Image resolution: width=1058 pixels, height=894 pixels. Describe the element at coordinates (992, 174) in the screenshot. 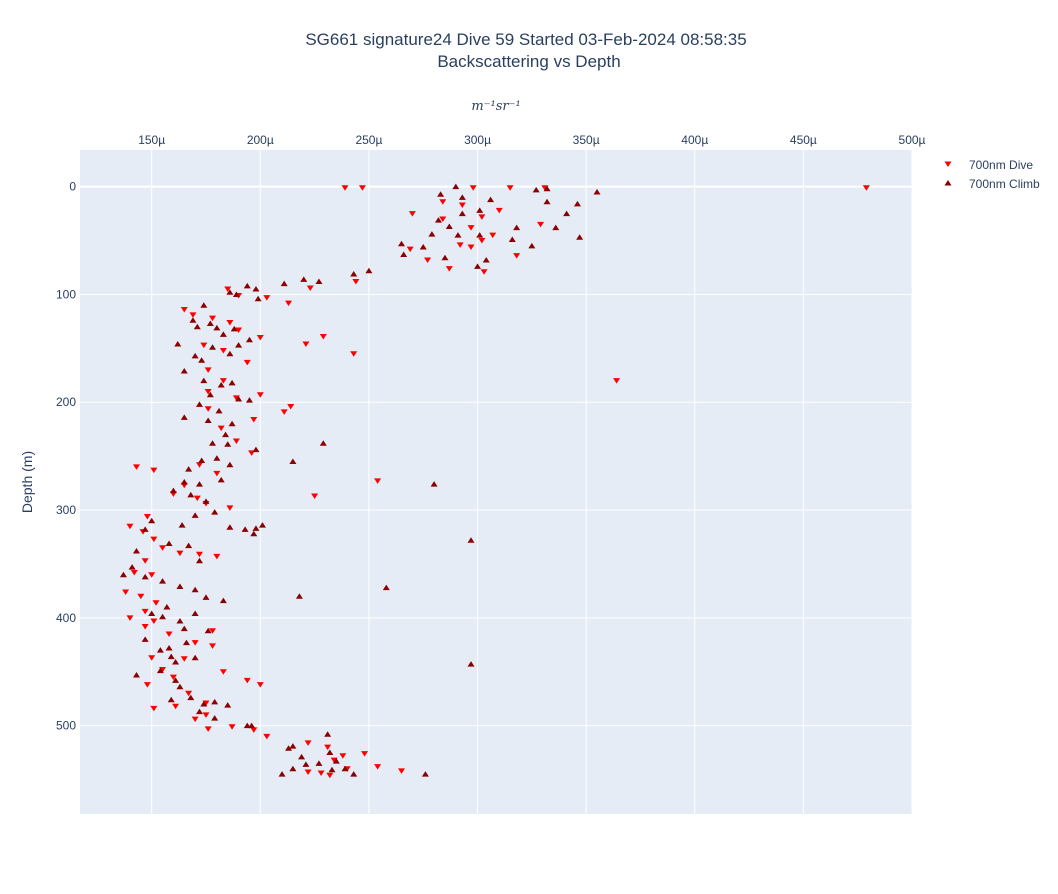

I see `legend: 700nm Dive 700nm Climb` at that location.